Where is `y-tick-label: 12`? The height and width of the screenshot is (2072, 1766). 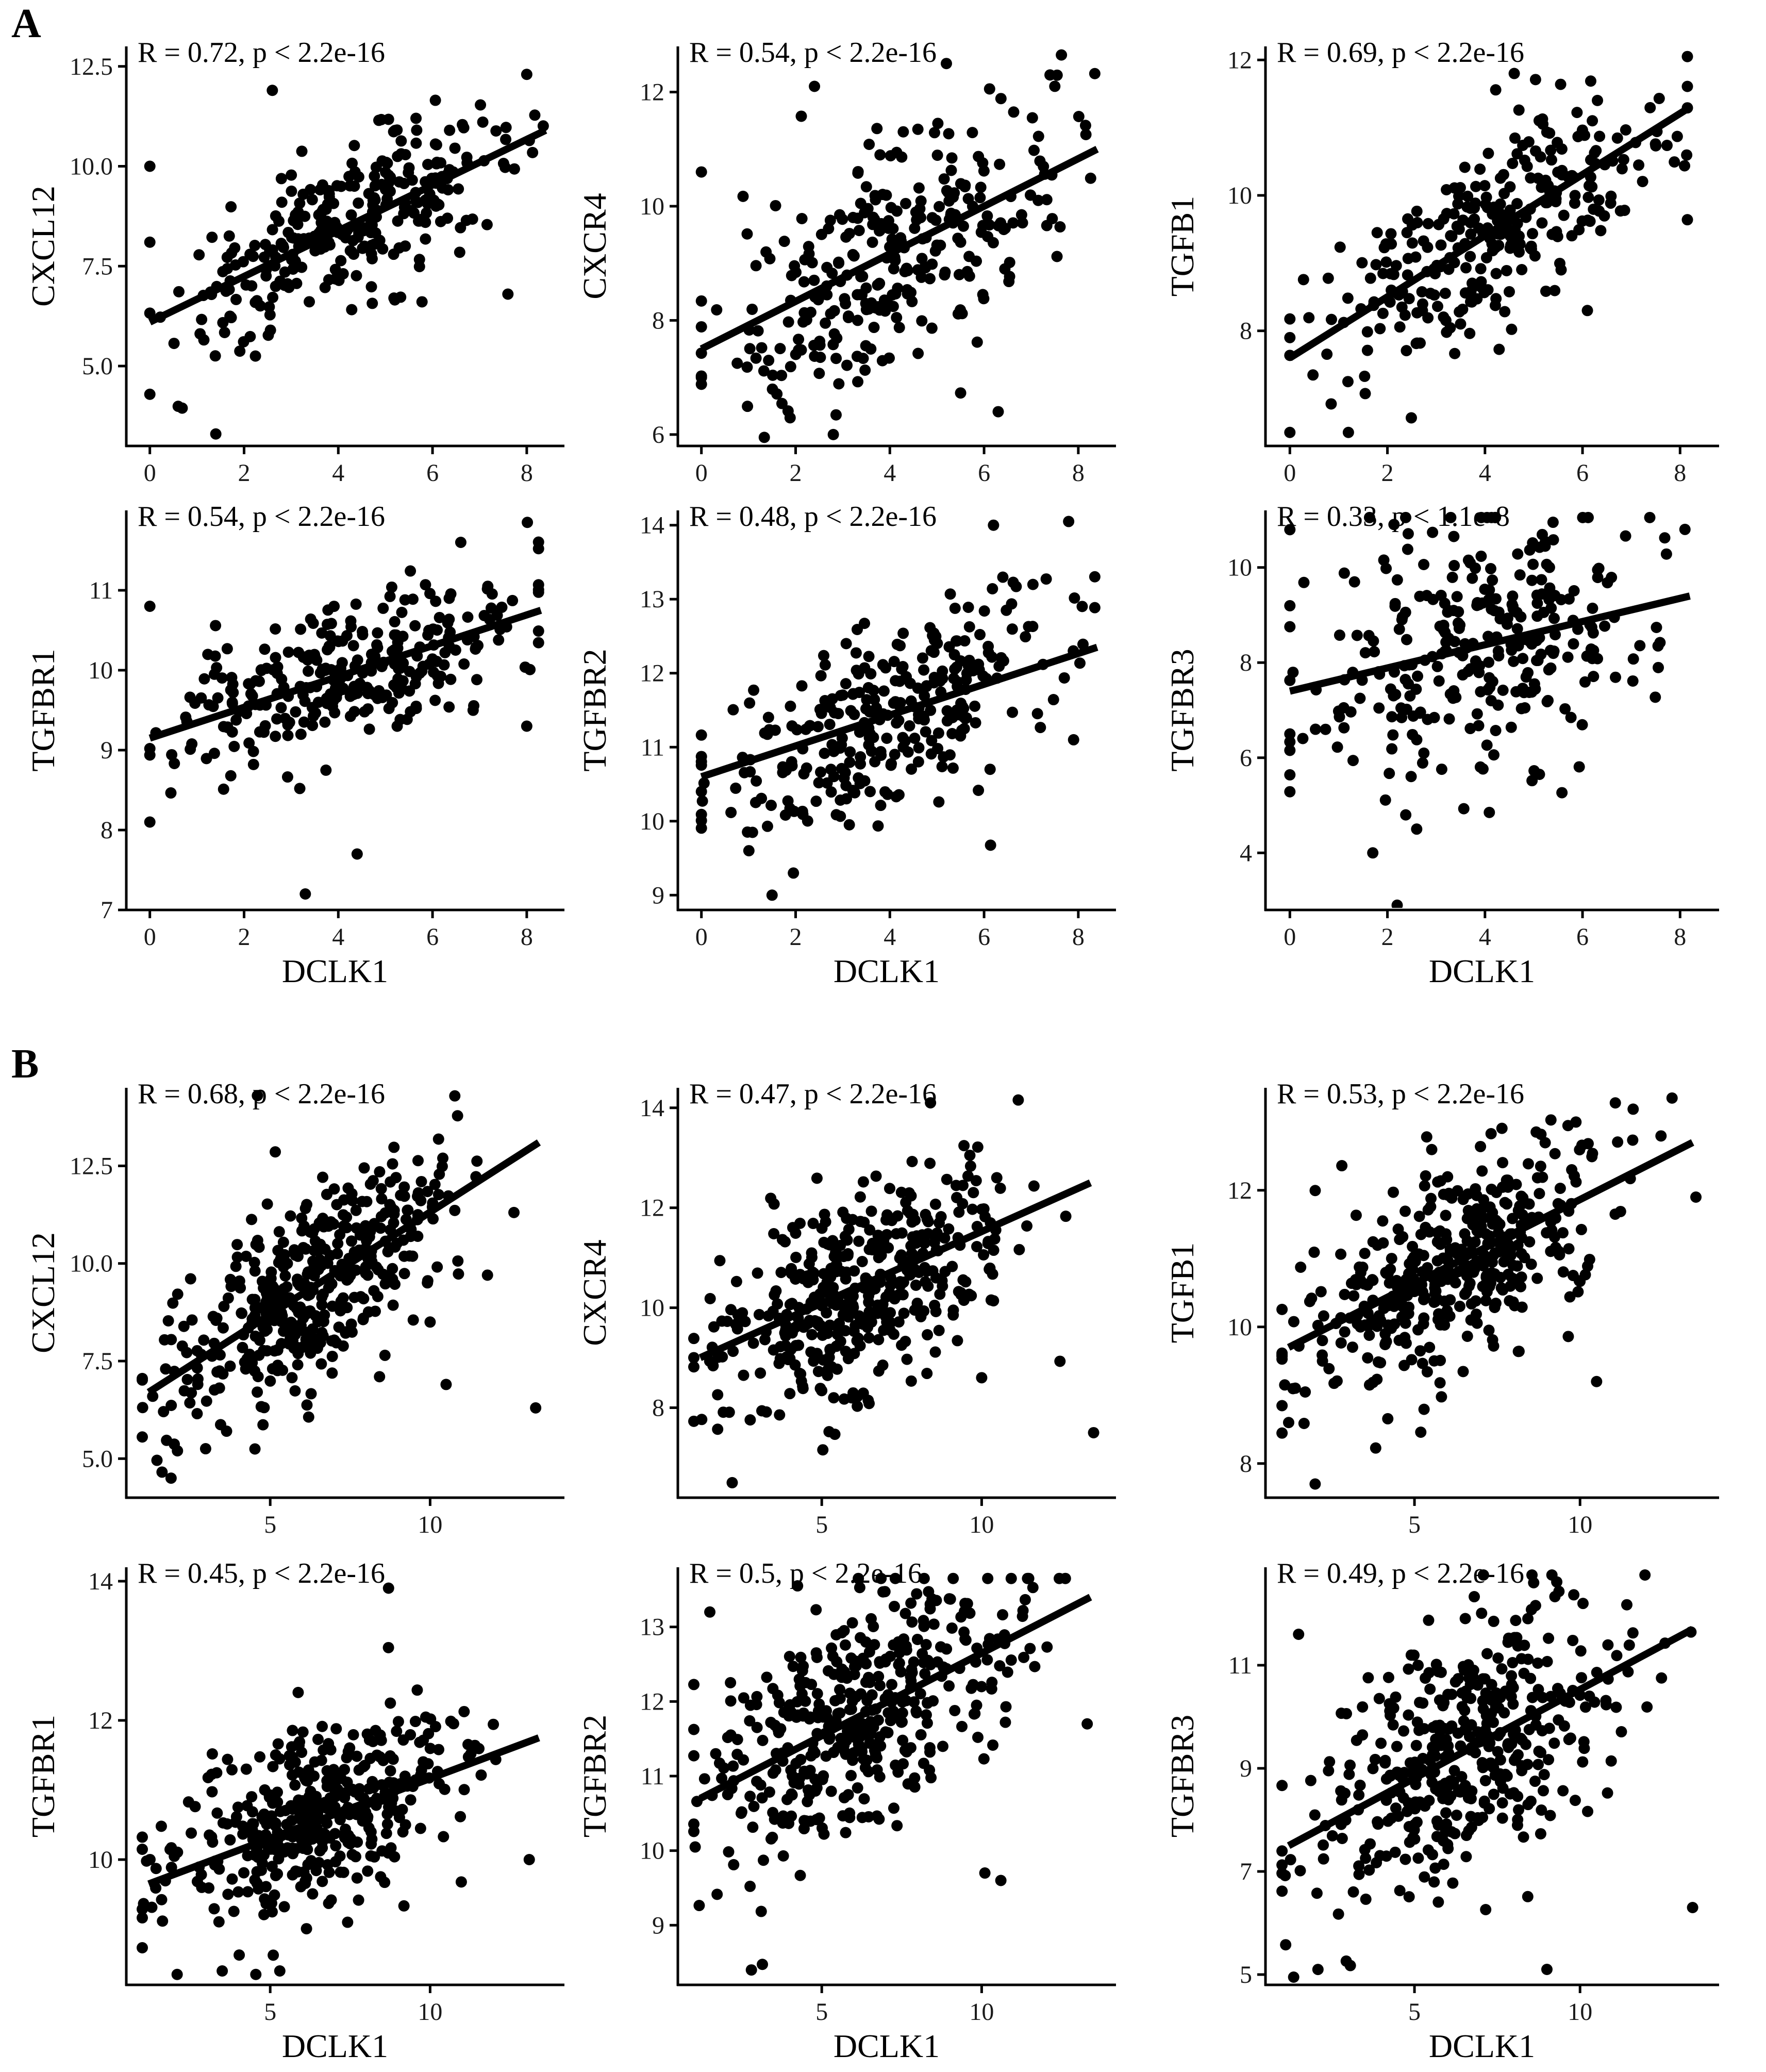 y-tick-label: 12 is located at coordinates (652, 673).